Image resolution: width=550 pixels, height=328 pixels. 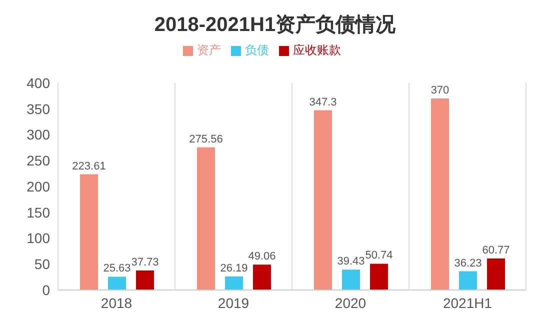 I want to click on y-tick-label: 200, so click(x=38, y=186).